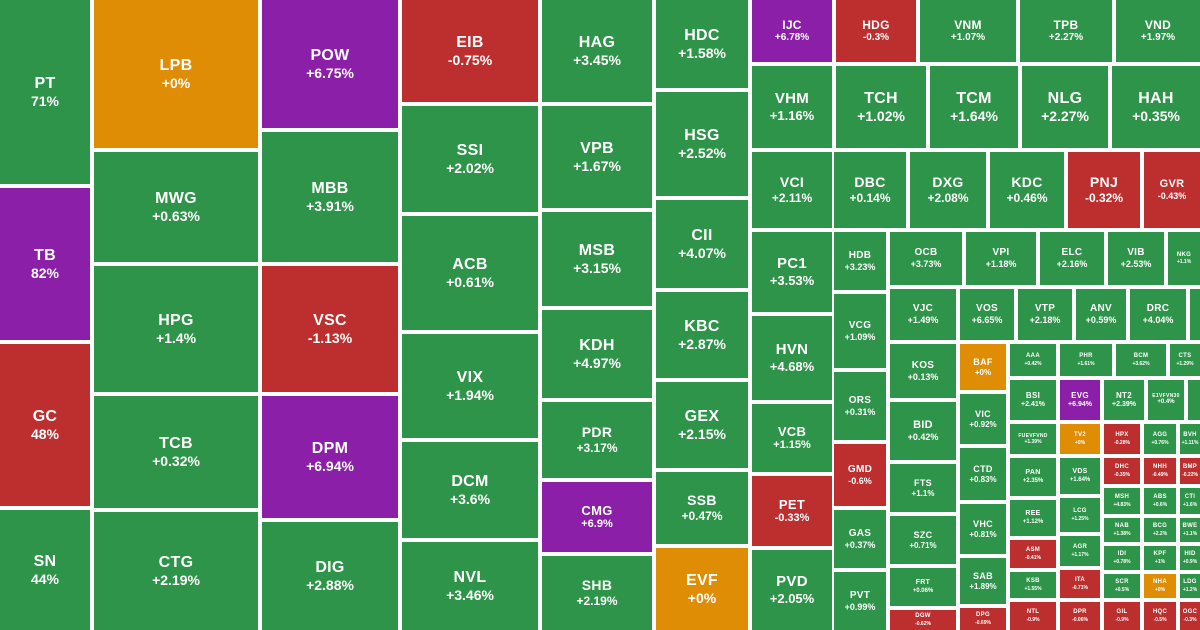 This screenshot has height=630, width=1200. Describe the element at coordinates (1190, 471) in the screenshot. I see `treemap-tile-bmp: BMP -0.22%` at that location.